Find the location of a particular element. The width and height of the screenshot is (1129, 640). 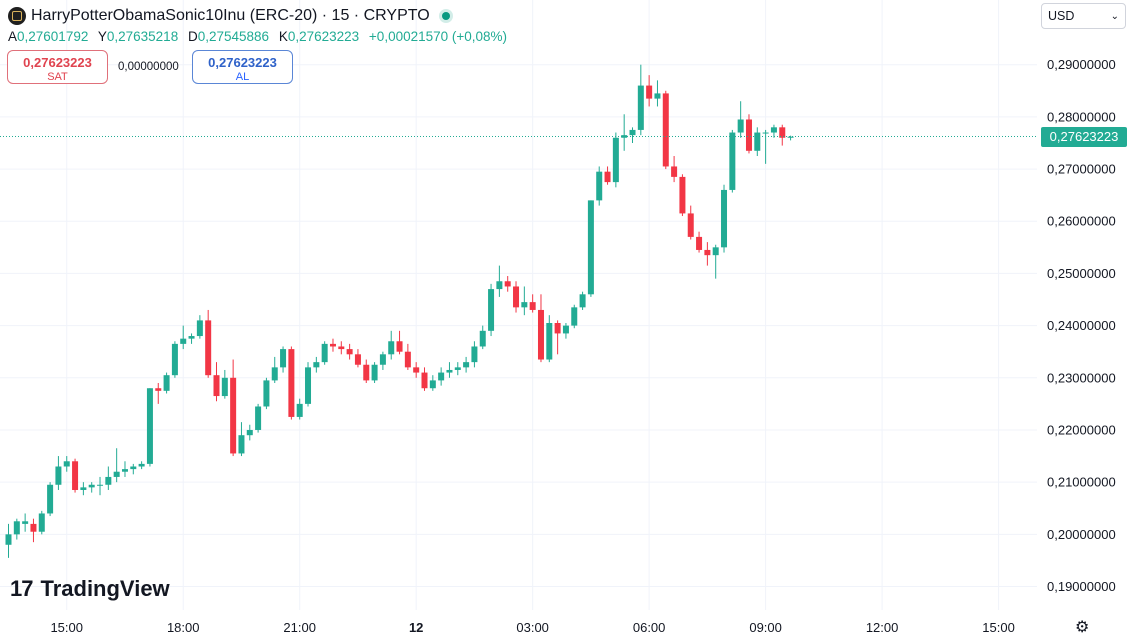

chevron-down-icon: ⌄ is located at coordinates (1114, 16).